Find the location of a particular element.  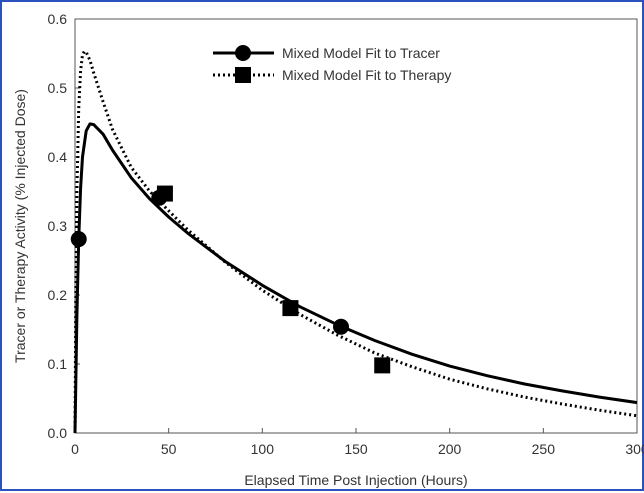

legend-marker-tracer is located at coordinates (243, 53).